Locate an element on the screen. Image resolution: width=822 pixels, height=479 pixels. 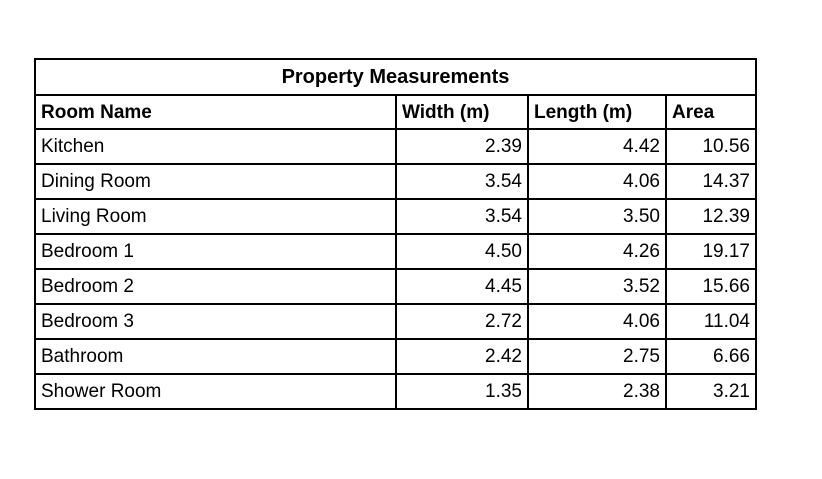
column-header-area: Area is located at coordinates (711, 112).